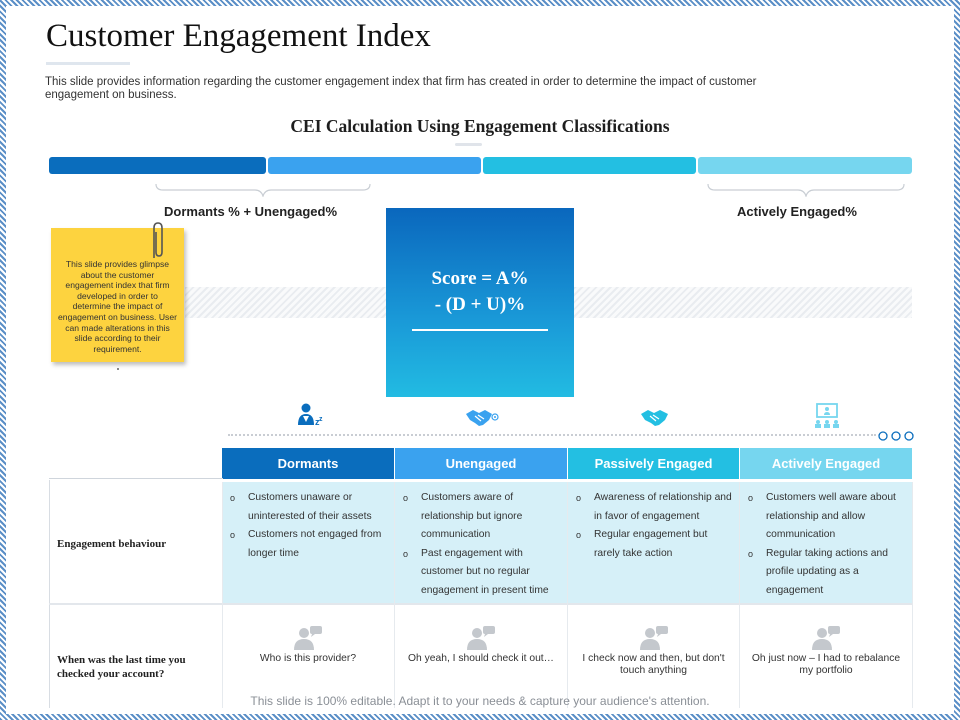  I want to click on passively-engaged-bar, so click(589, 165).